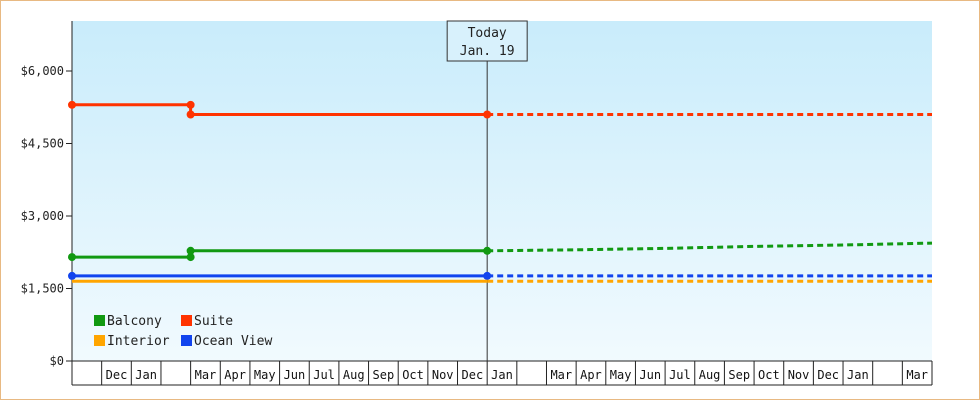 This screenshot has height=400, width=980. Describe the element at coordinates (134, 321) in the screenshot. I see `legend-label: Balcony` at that location.